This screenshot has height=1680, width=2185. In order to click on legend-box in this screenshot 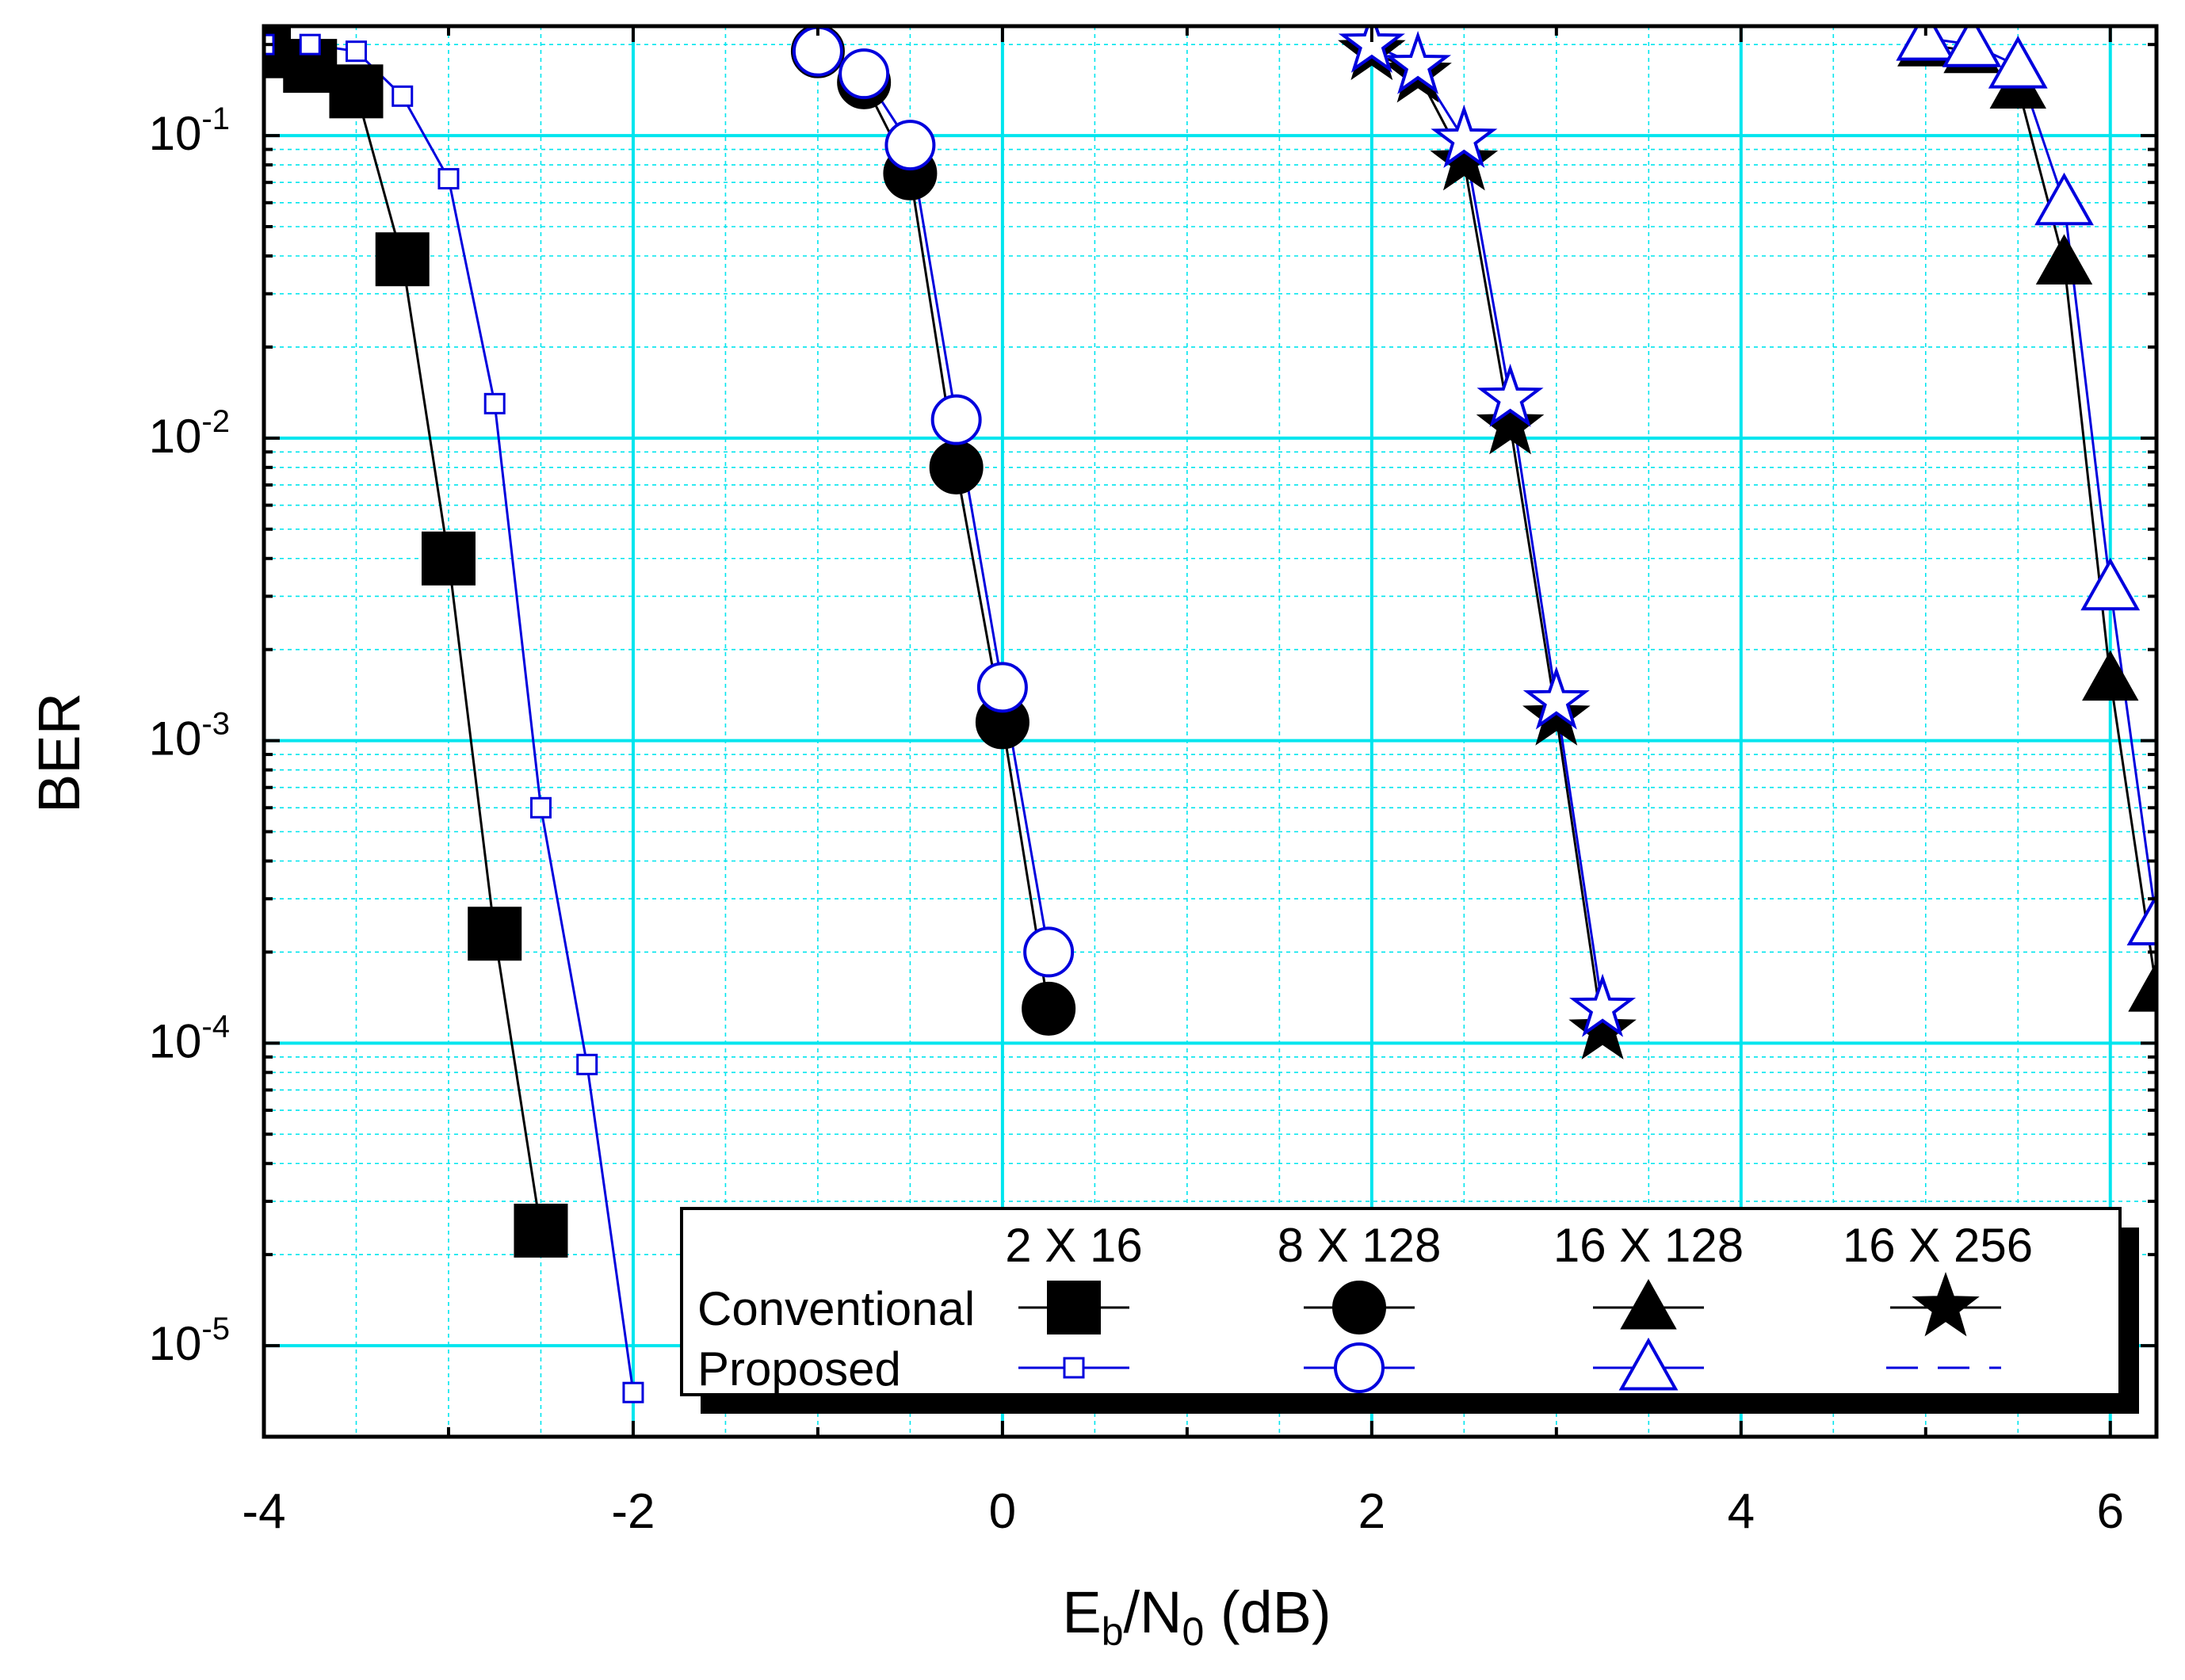, I will do `click(1401, 1301)`.